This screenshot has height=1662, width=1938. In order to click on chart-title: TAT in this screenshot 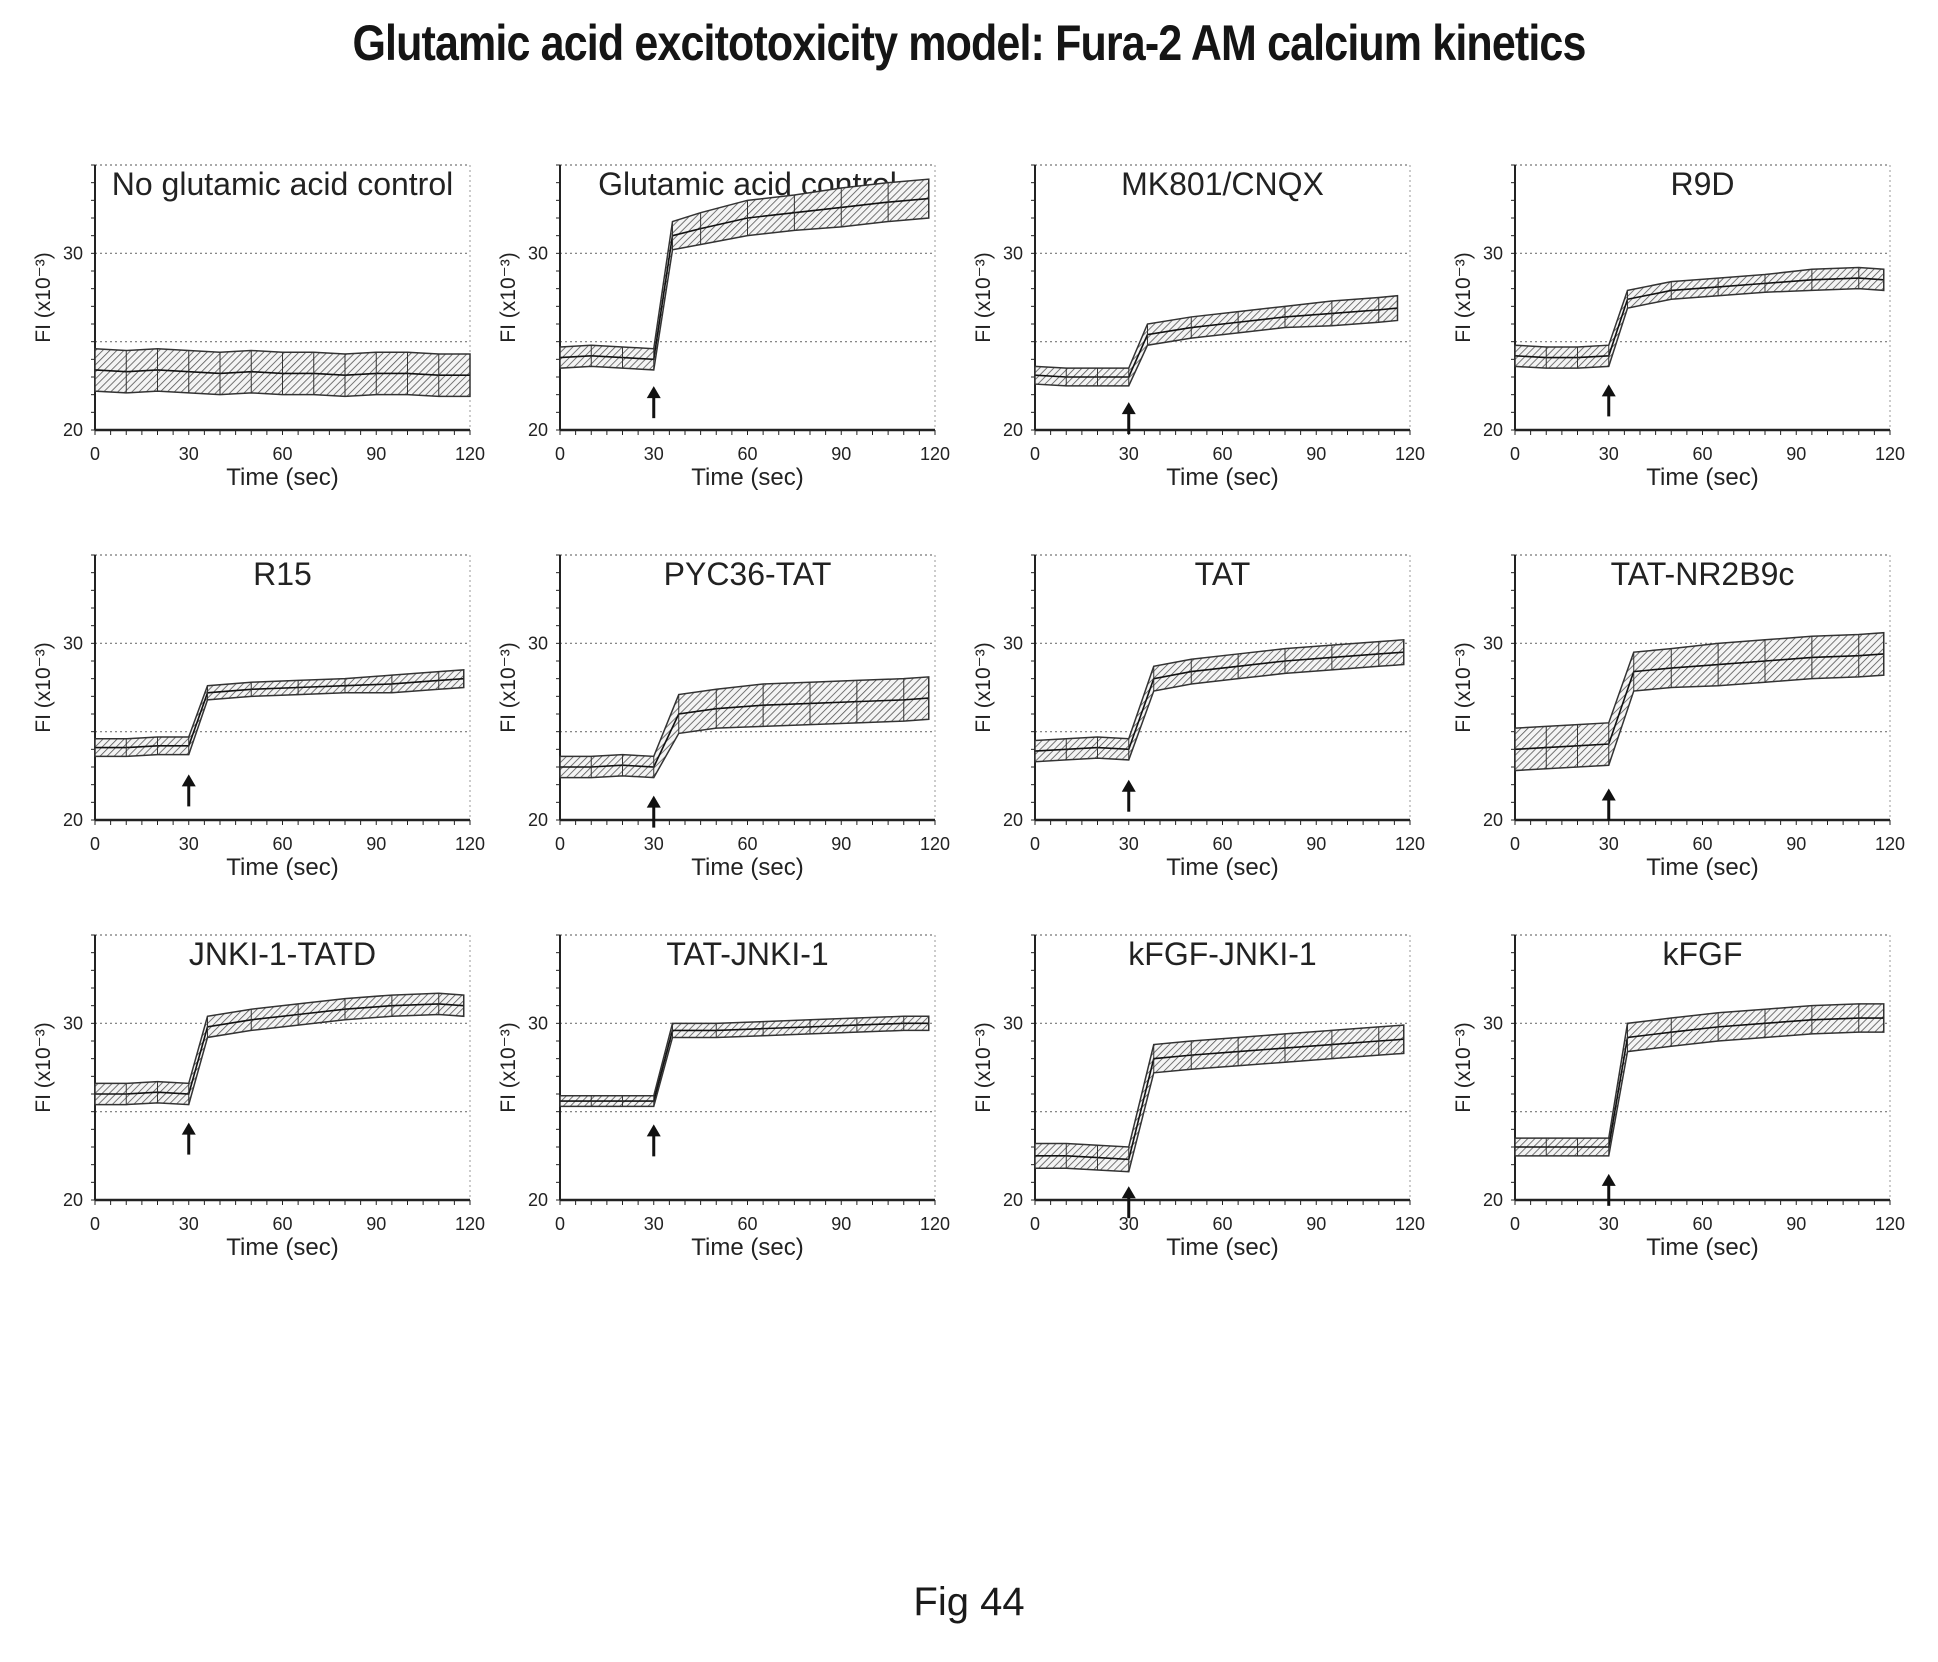, I will do `click(1223, 574)`.